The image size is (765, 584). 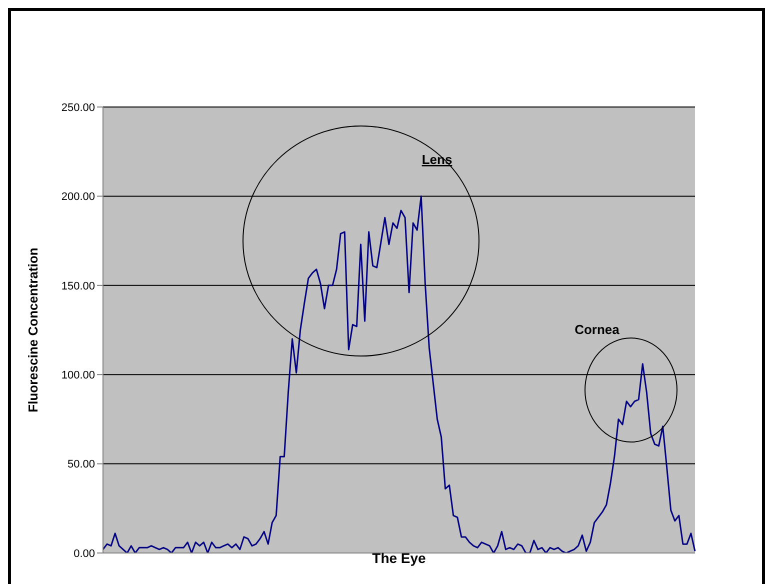 What do you see at coordinates (78, 108) in the screenshot?
I see `y-tick-label: 250.00` at bounding box center [78, 108].